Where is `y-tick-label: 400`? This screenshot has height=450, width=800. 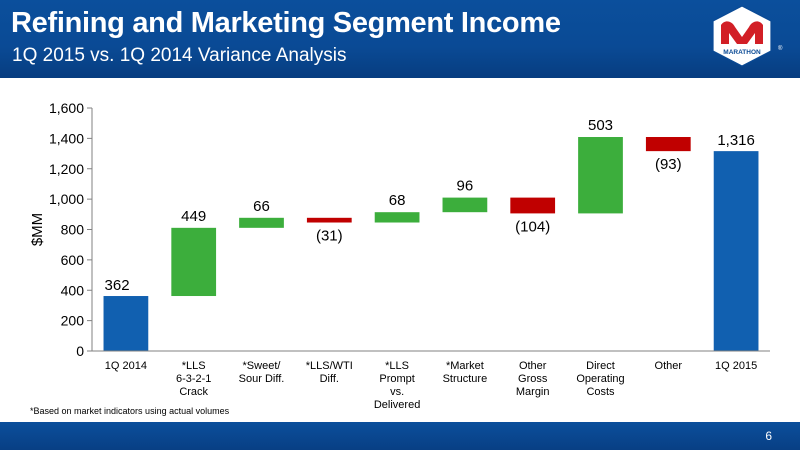
y-tick-label: 400 is located at coordinates (73, 290).